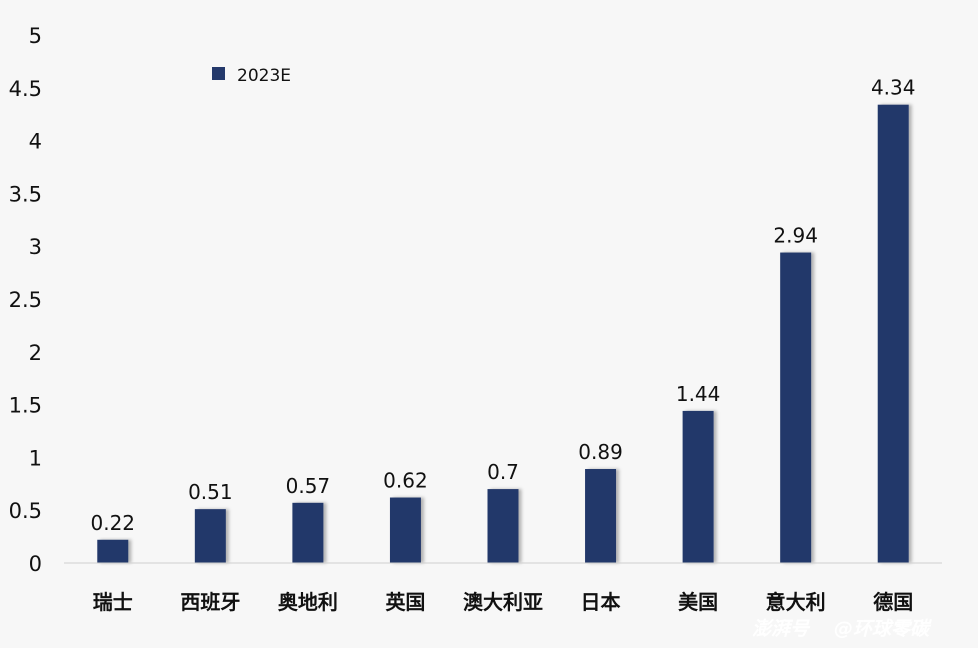  I want to click on data-label: 4.34, so click(893, 88).